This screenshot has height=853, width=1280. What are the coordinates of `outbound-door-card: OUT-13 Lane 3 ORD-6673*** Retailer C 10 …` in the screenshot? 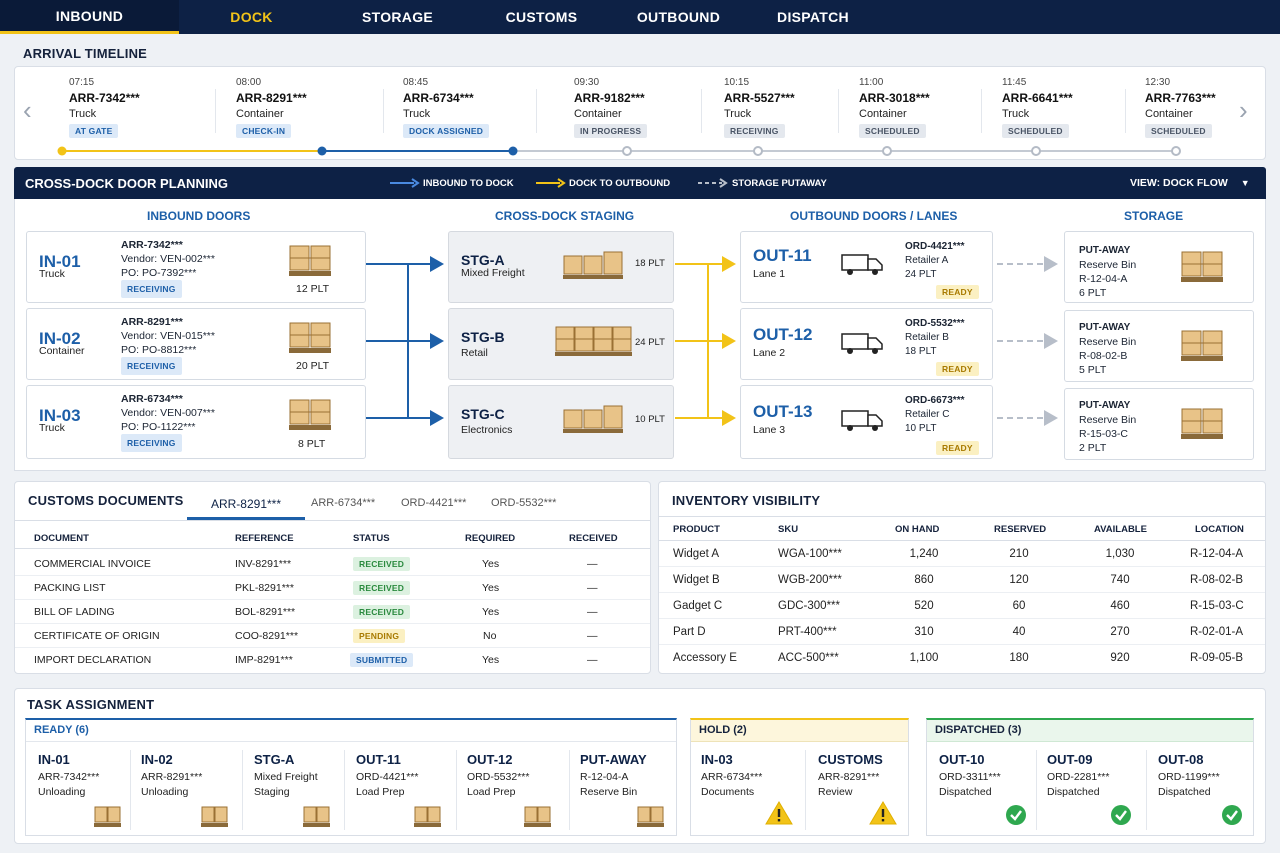 It's located at (866, 422).